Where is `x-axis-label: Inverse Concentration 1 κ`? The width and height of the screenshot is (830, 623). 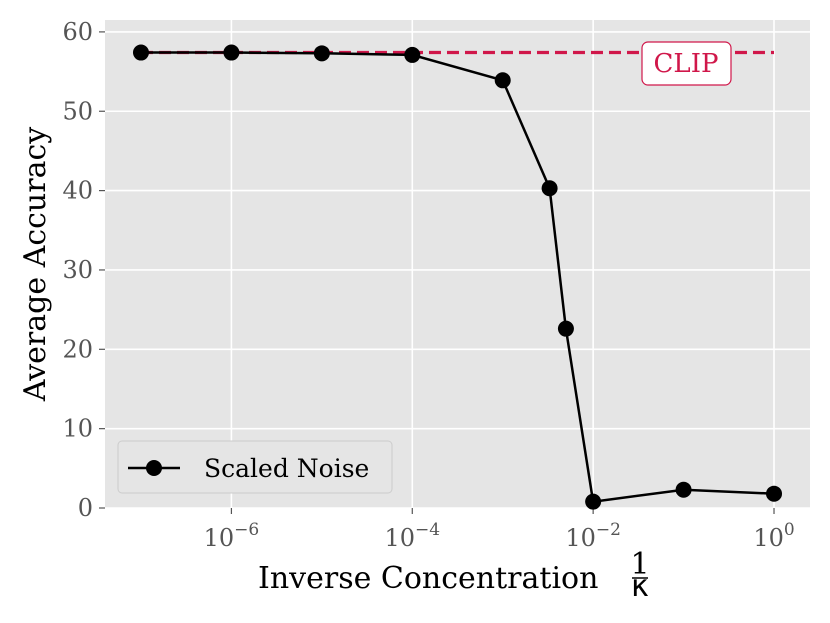 x-axis-label: Inverse Concentration 1 κ is located at coordinates (454, 575).